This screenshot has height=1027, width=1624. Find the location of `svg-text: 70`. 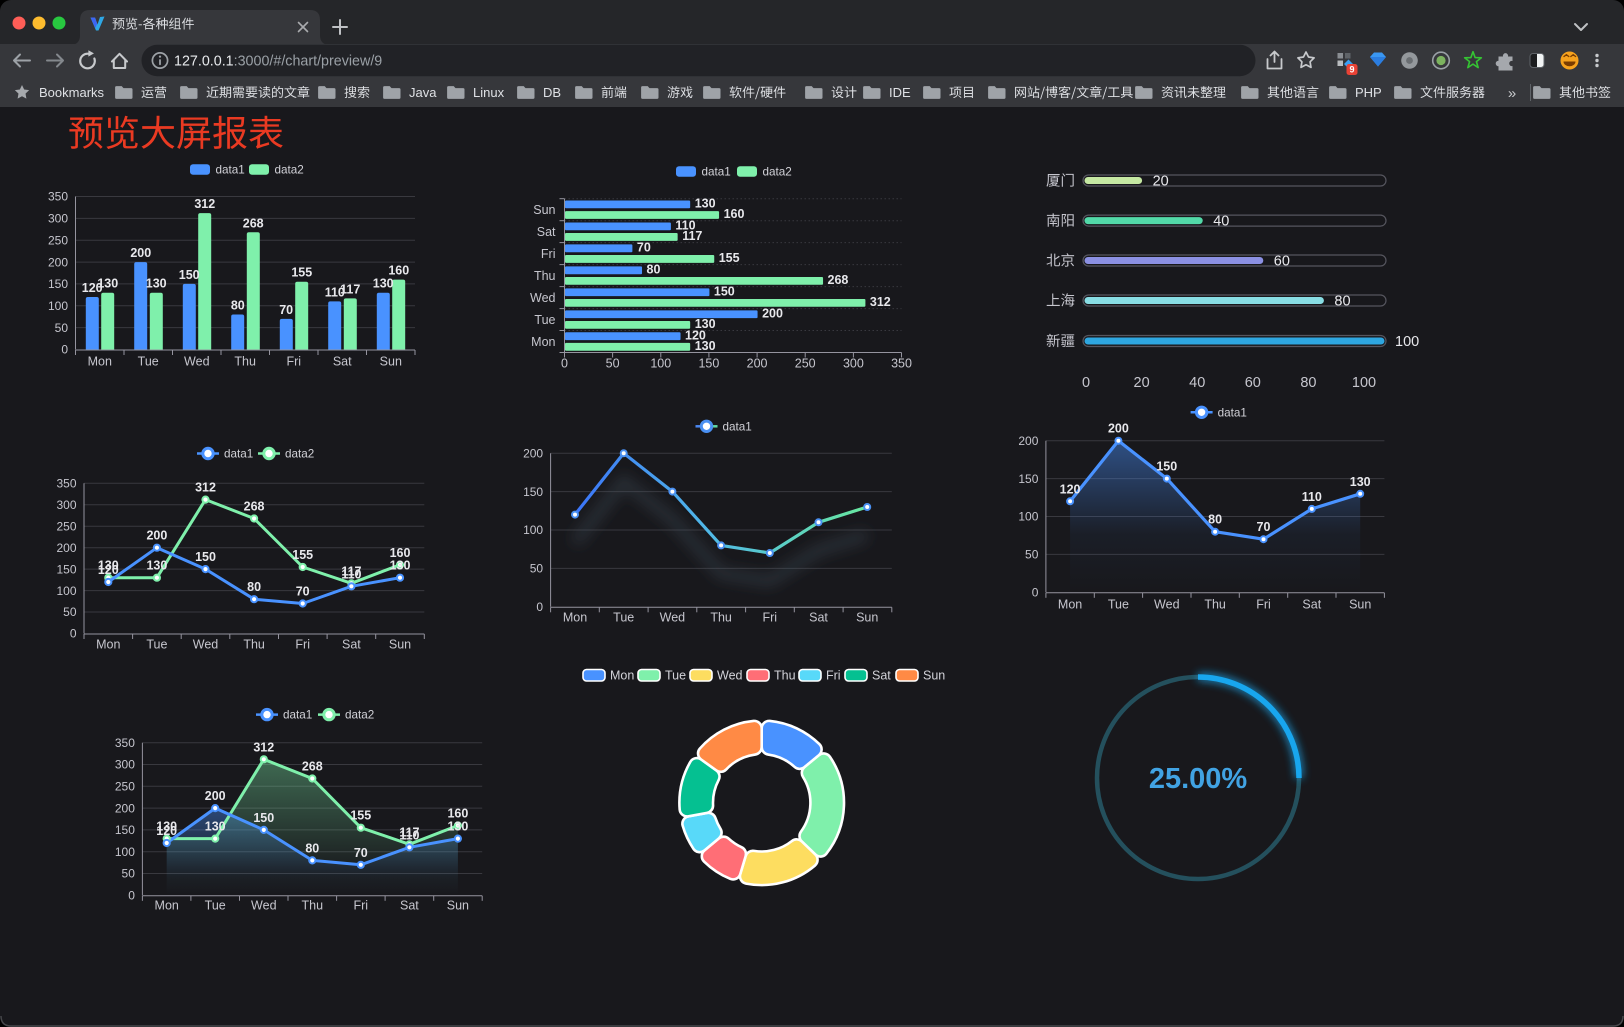

svg-text: 70 is located at coordinates (1264, 527).